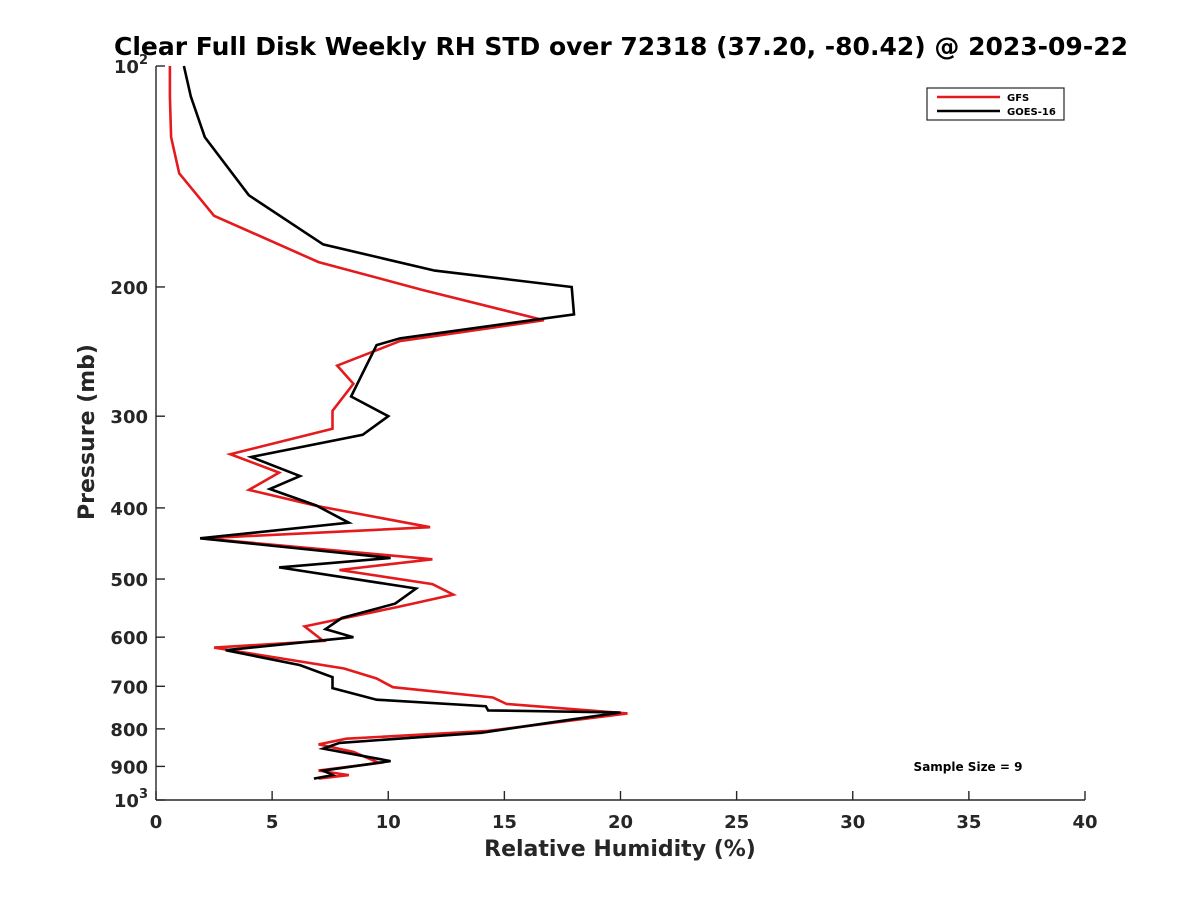 Image resolution: width=1200 pixels, height=900 pixels. What do you see at coordinates (620, 849) in the screenshot?
I see `x-axis-label: Relative Humidity (%)` at bounding box center [620, 849].